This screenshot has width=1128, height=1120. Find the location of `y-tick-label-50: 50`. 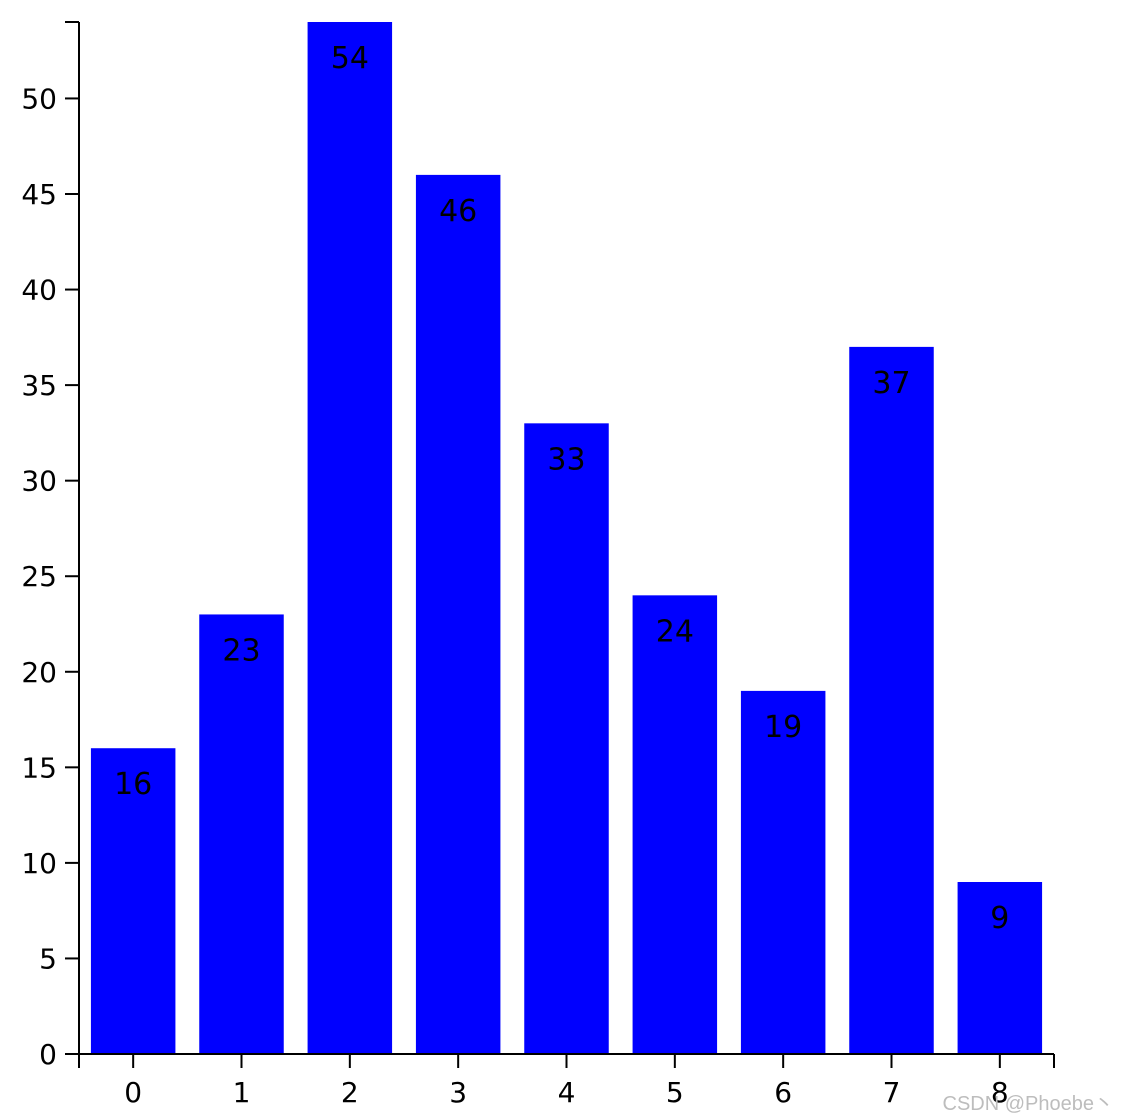

y-tick-label-50: 50 is located at coordinates (39, 98).